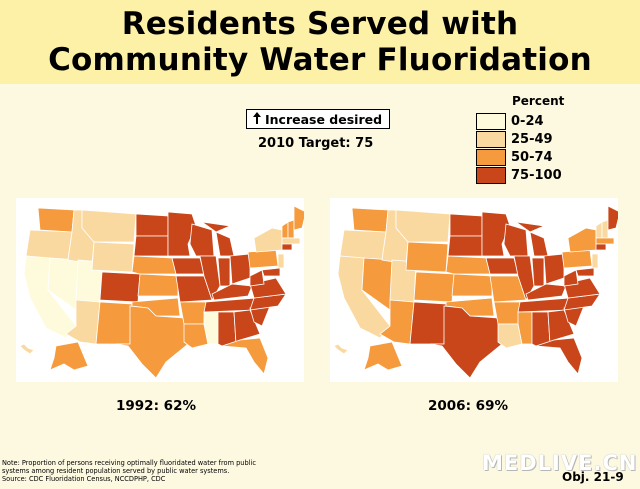 This screenshot has width=640, height=489. I want to click on watermark: MEDLIVE.CN, so click(560, 463).